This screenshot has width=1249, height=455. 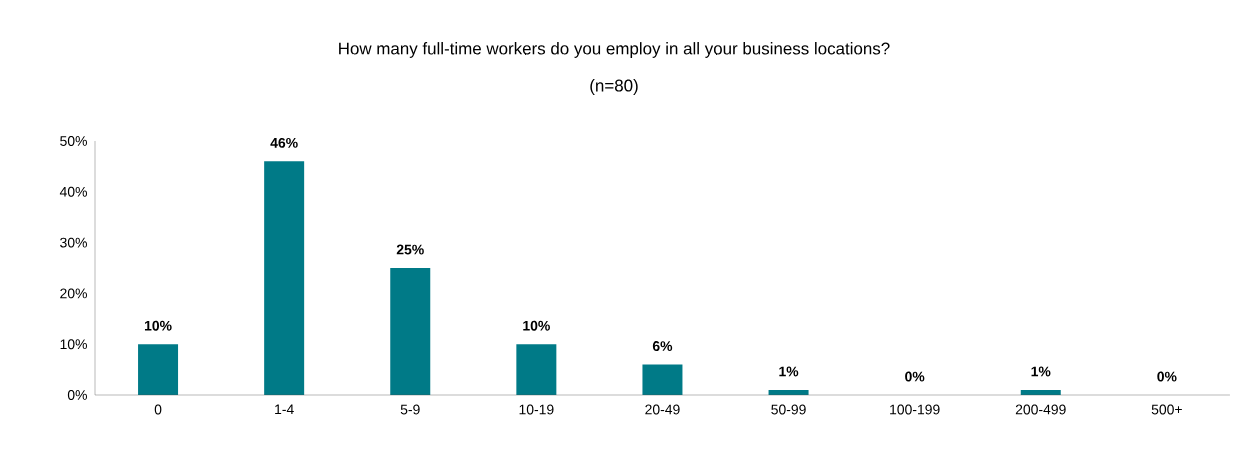 I want to click on x-tick-label: 100-199, so click(x=915, y=409).